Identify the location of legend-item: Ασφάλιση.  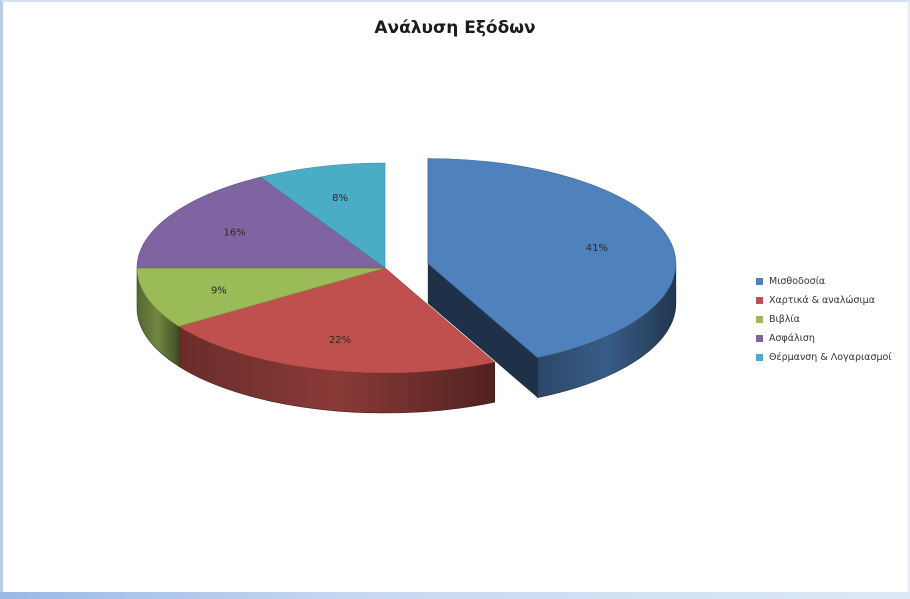
(824, 338).